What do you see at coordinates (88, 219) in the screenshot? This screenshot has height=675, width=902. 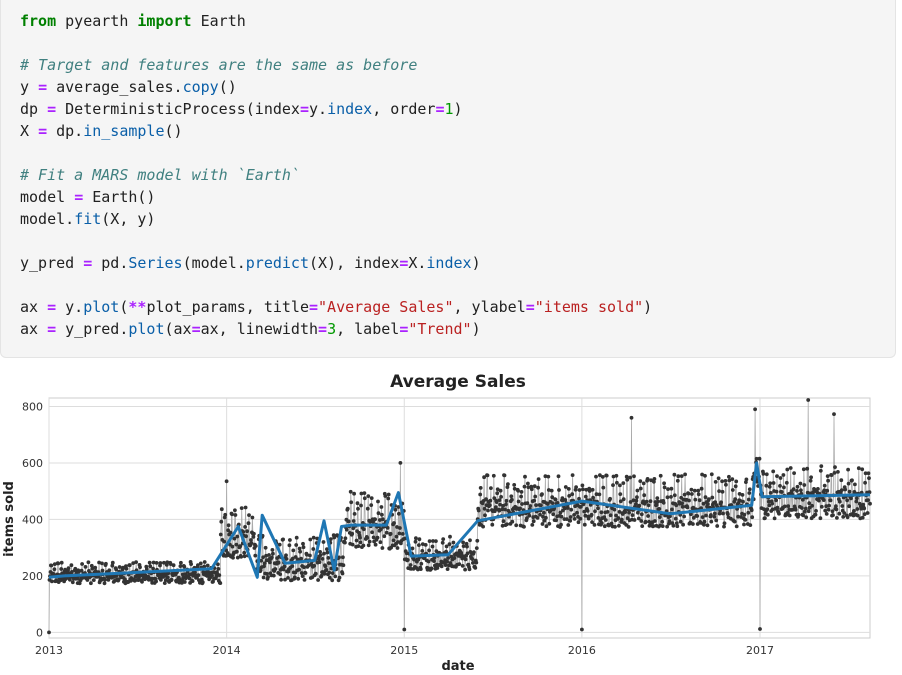 I see `code-token: fit` at bounding box center [88, 219].